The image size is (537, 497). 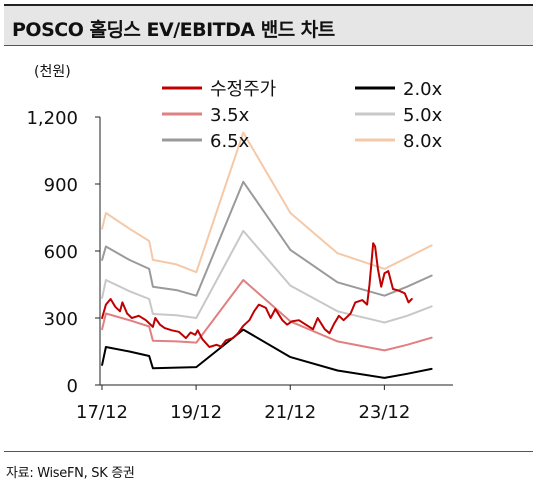 What do you see at coordinates (423, 89) in the screenshot?
I see `legend-label: 2.0x` at bounding box center [423, 89].